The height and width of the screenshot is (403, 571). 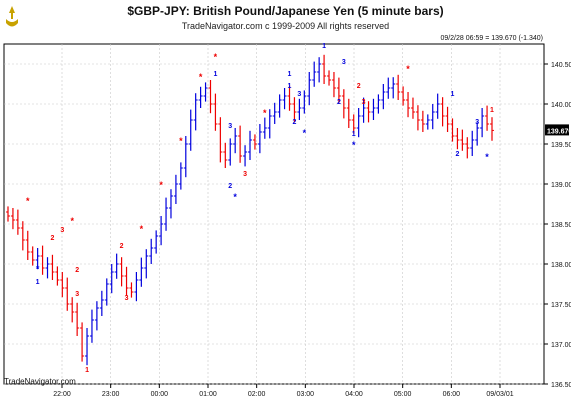 What do you see at coordinates (561, 385) in the screenshot?
I see `y-tick-label: 136.500` at bounding box center [561, 385].